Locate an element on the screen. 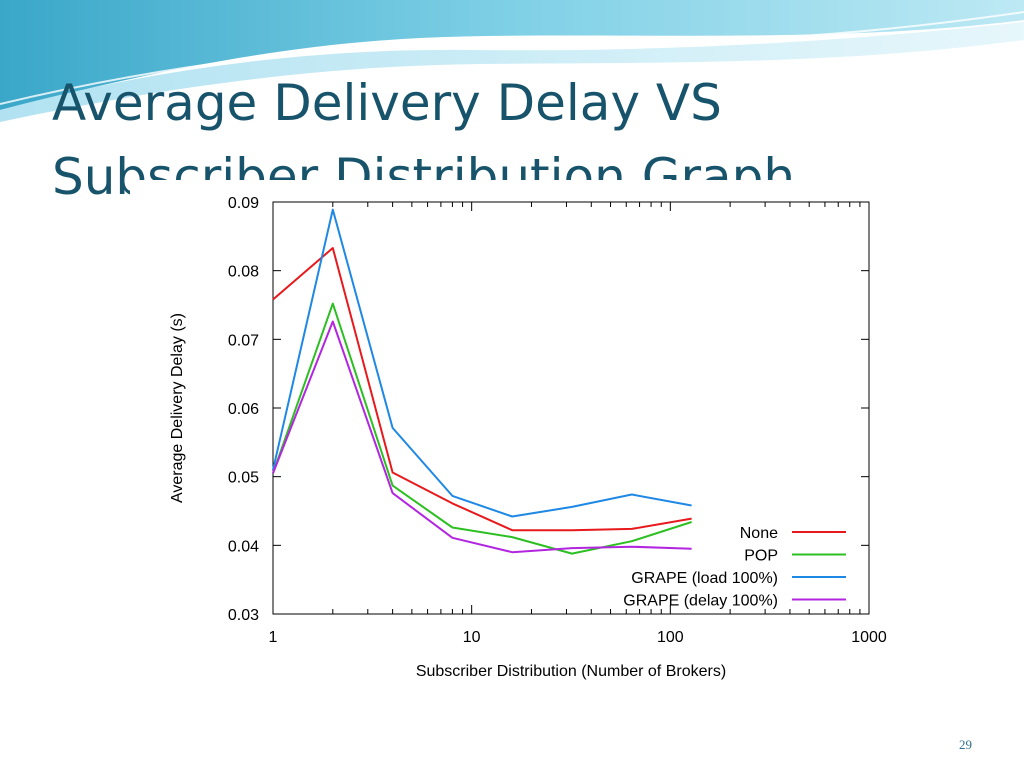 The height and width of the screenshot is (768, 1024). y-tick-label: 0.08 is located at coordinates (243, 272).